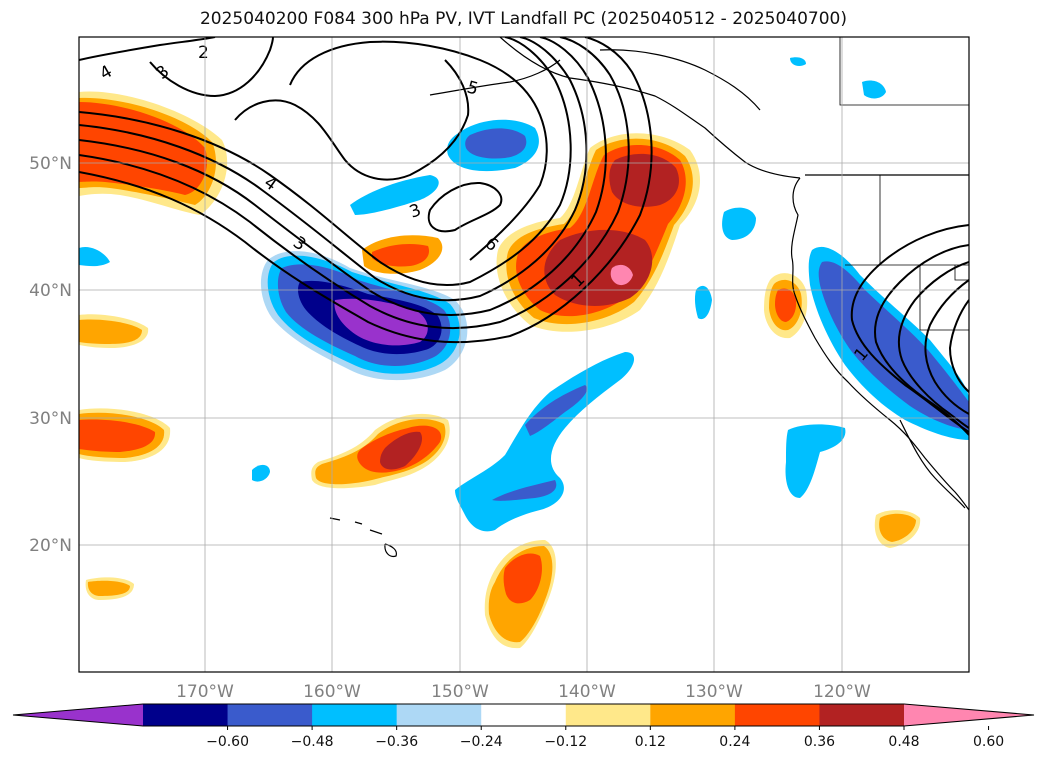 This screenshot has height=765, width=1047. I want to click on colorbar-outline, so click(523, 715).